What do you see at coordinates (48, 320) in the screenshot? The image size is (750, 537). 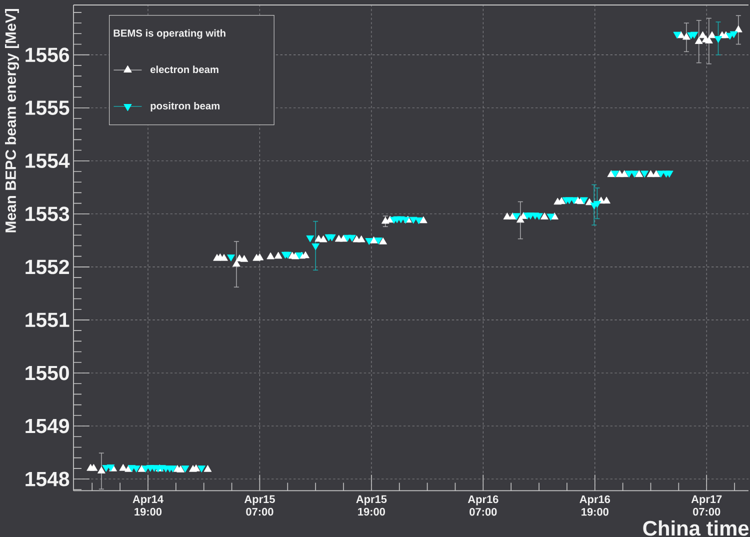 I see `y-tick-label: 1551` at bounding box center [48, 320].